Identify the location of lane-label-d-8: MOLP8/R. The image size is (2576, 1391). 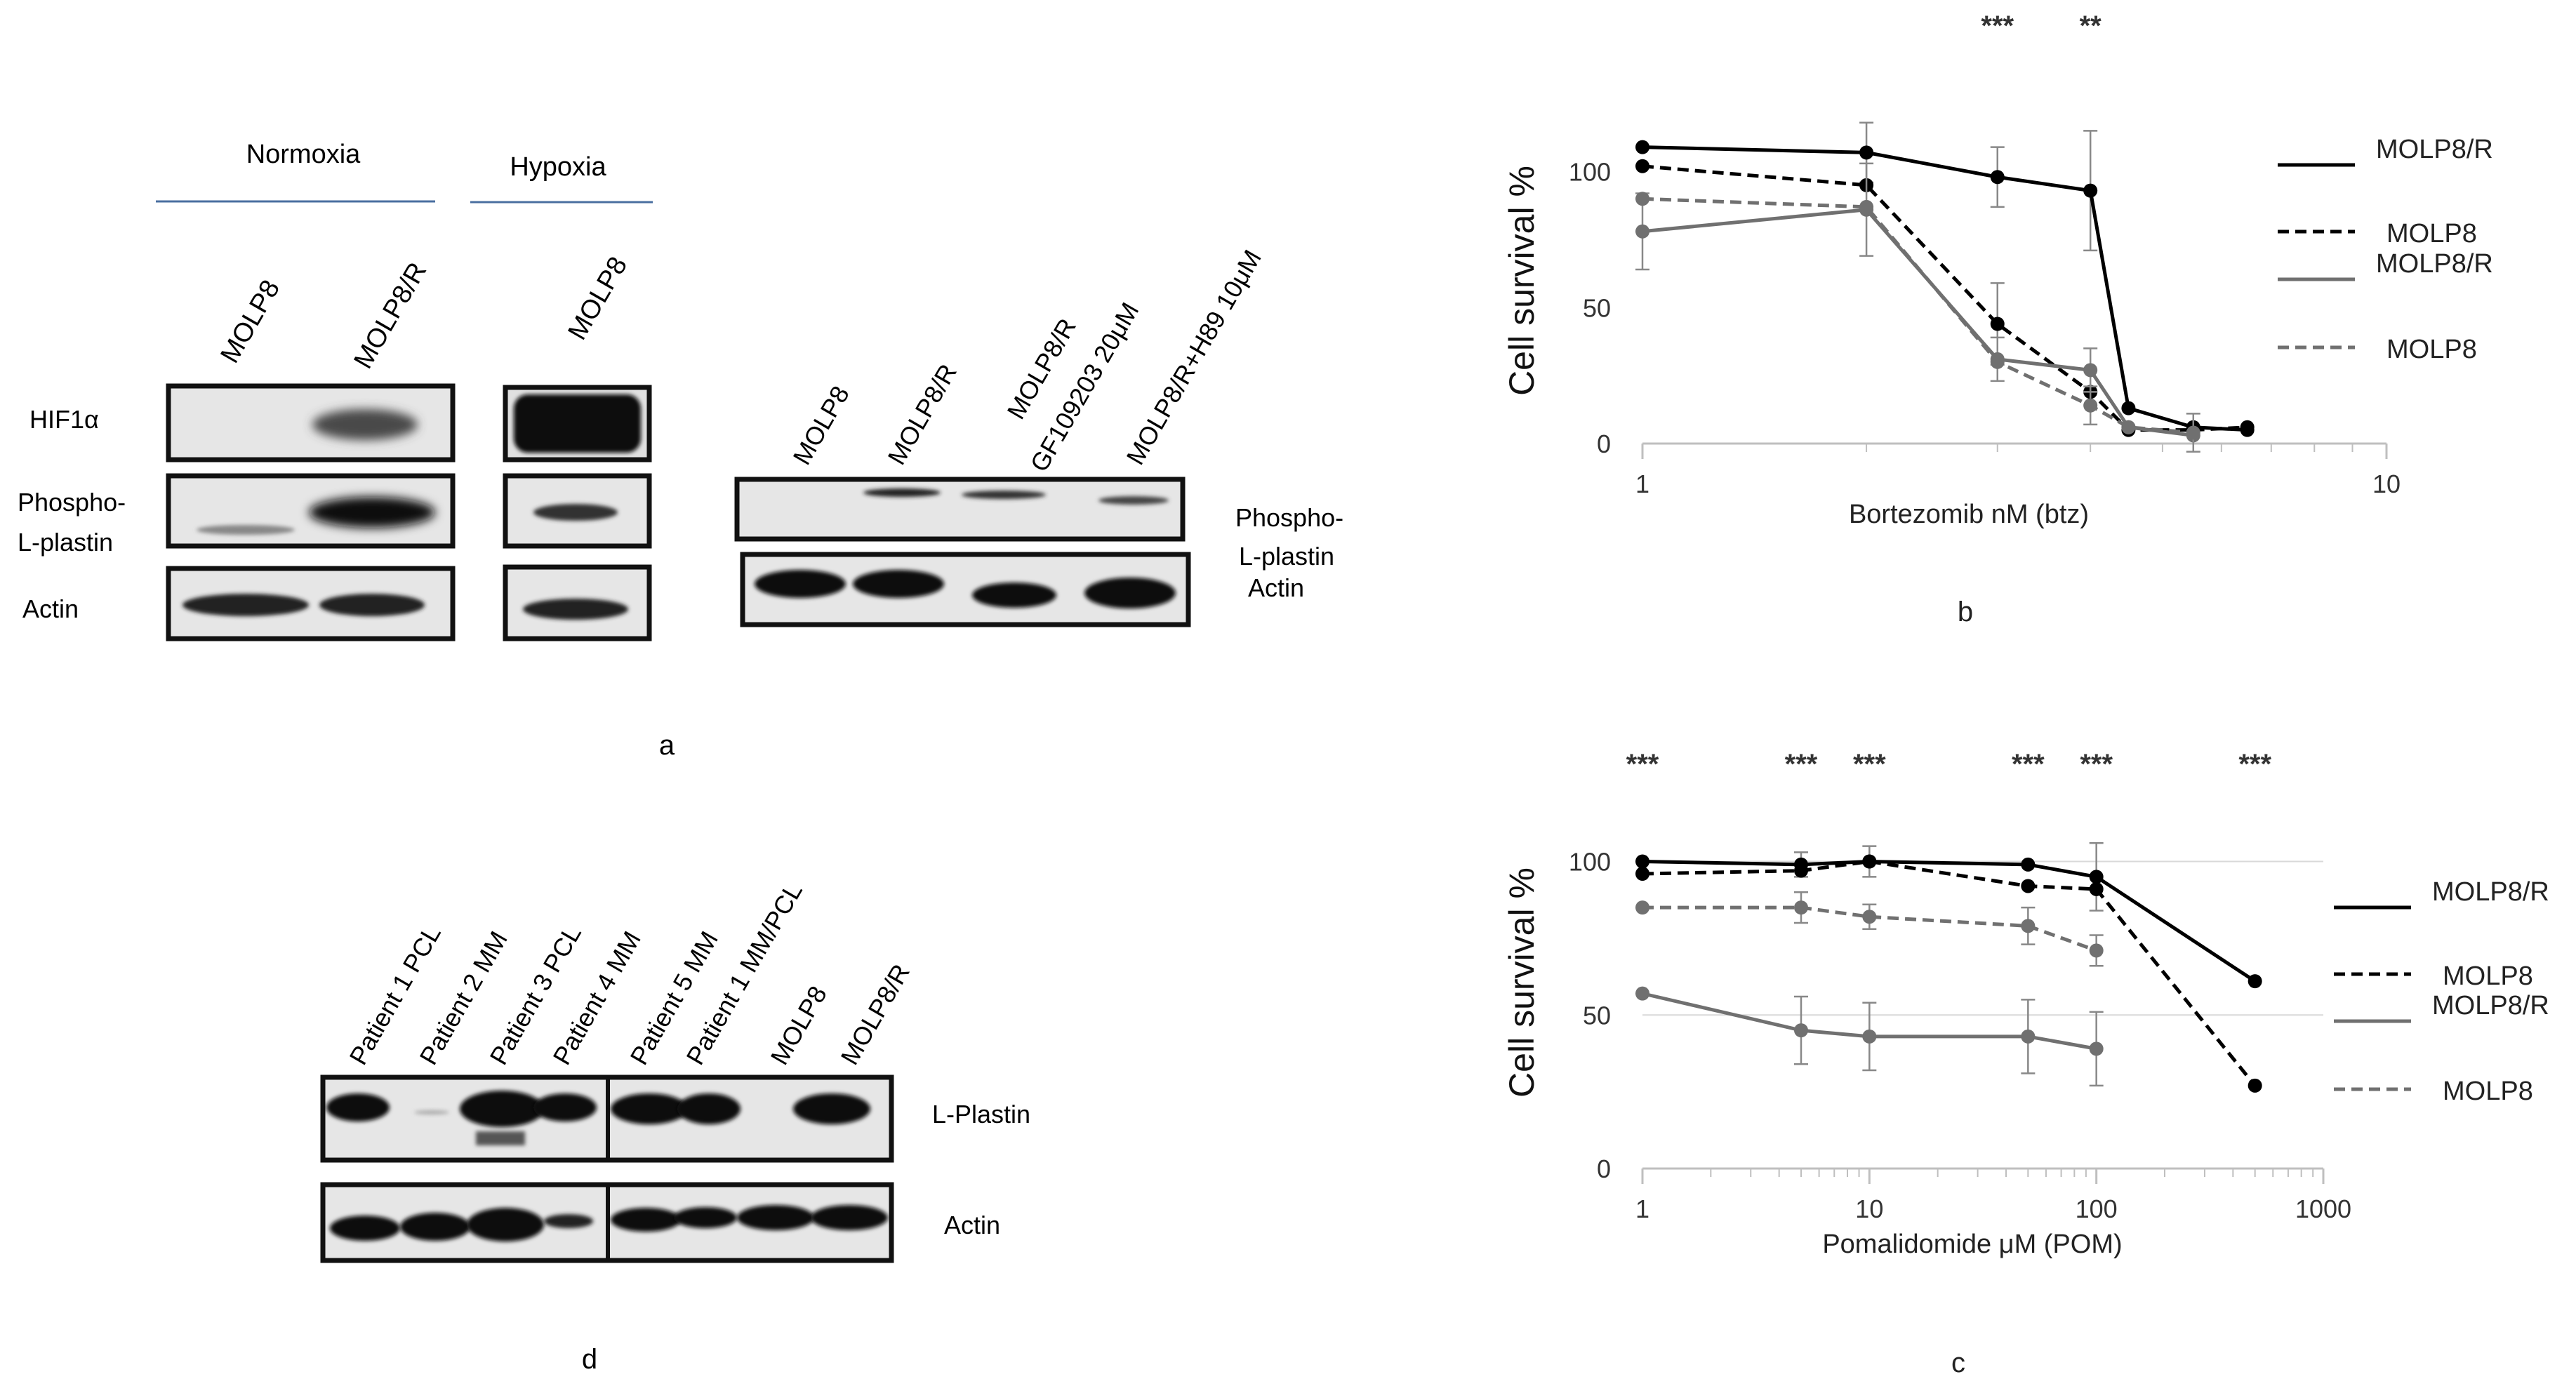
(875, 1014).